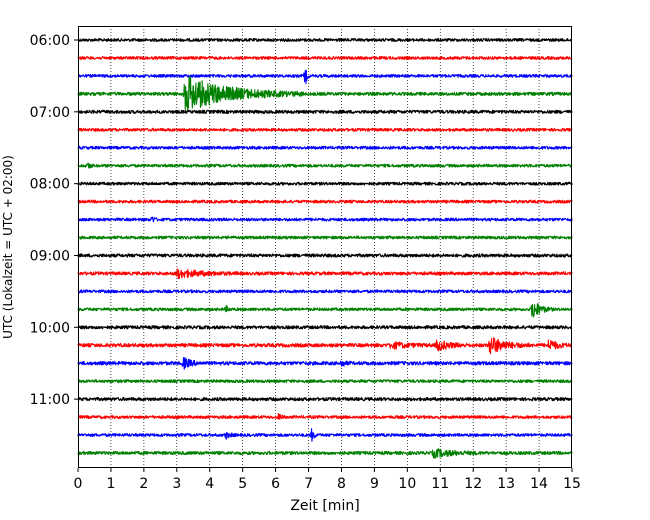 Image resolution: width=650 pixels, height=520 pixels. Describe the element at coordinates (78, 484) in the screenshot. I see `x-tick-label: 0` at that location.